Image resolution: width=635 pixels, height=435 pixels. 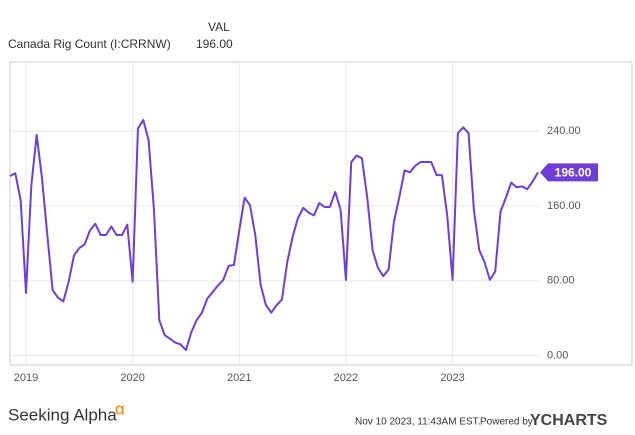 What do you see at coordinates (569, 420) in the screenshot?
I see `provider: YCHARTS` at bounding box center [569, 420].